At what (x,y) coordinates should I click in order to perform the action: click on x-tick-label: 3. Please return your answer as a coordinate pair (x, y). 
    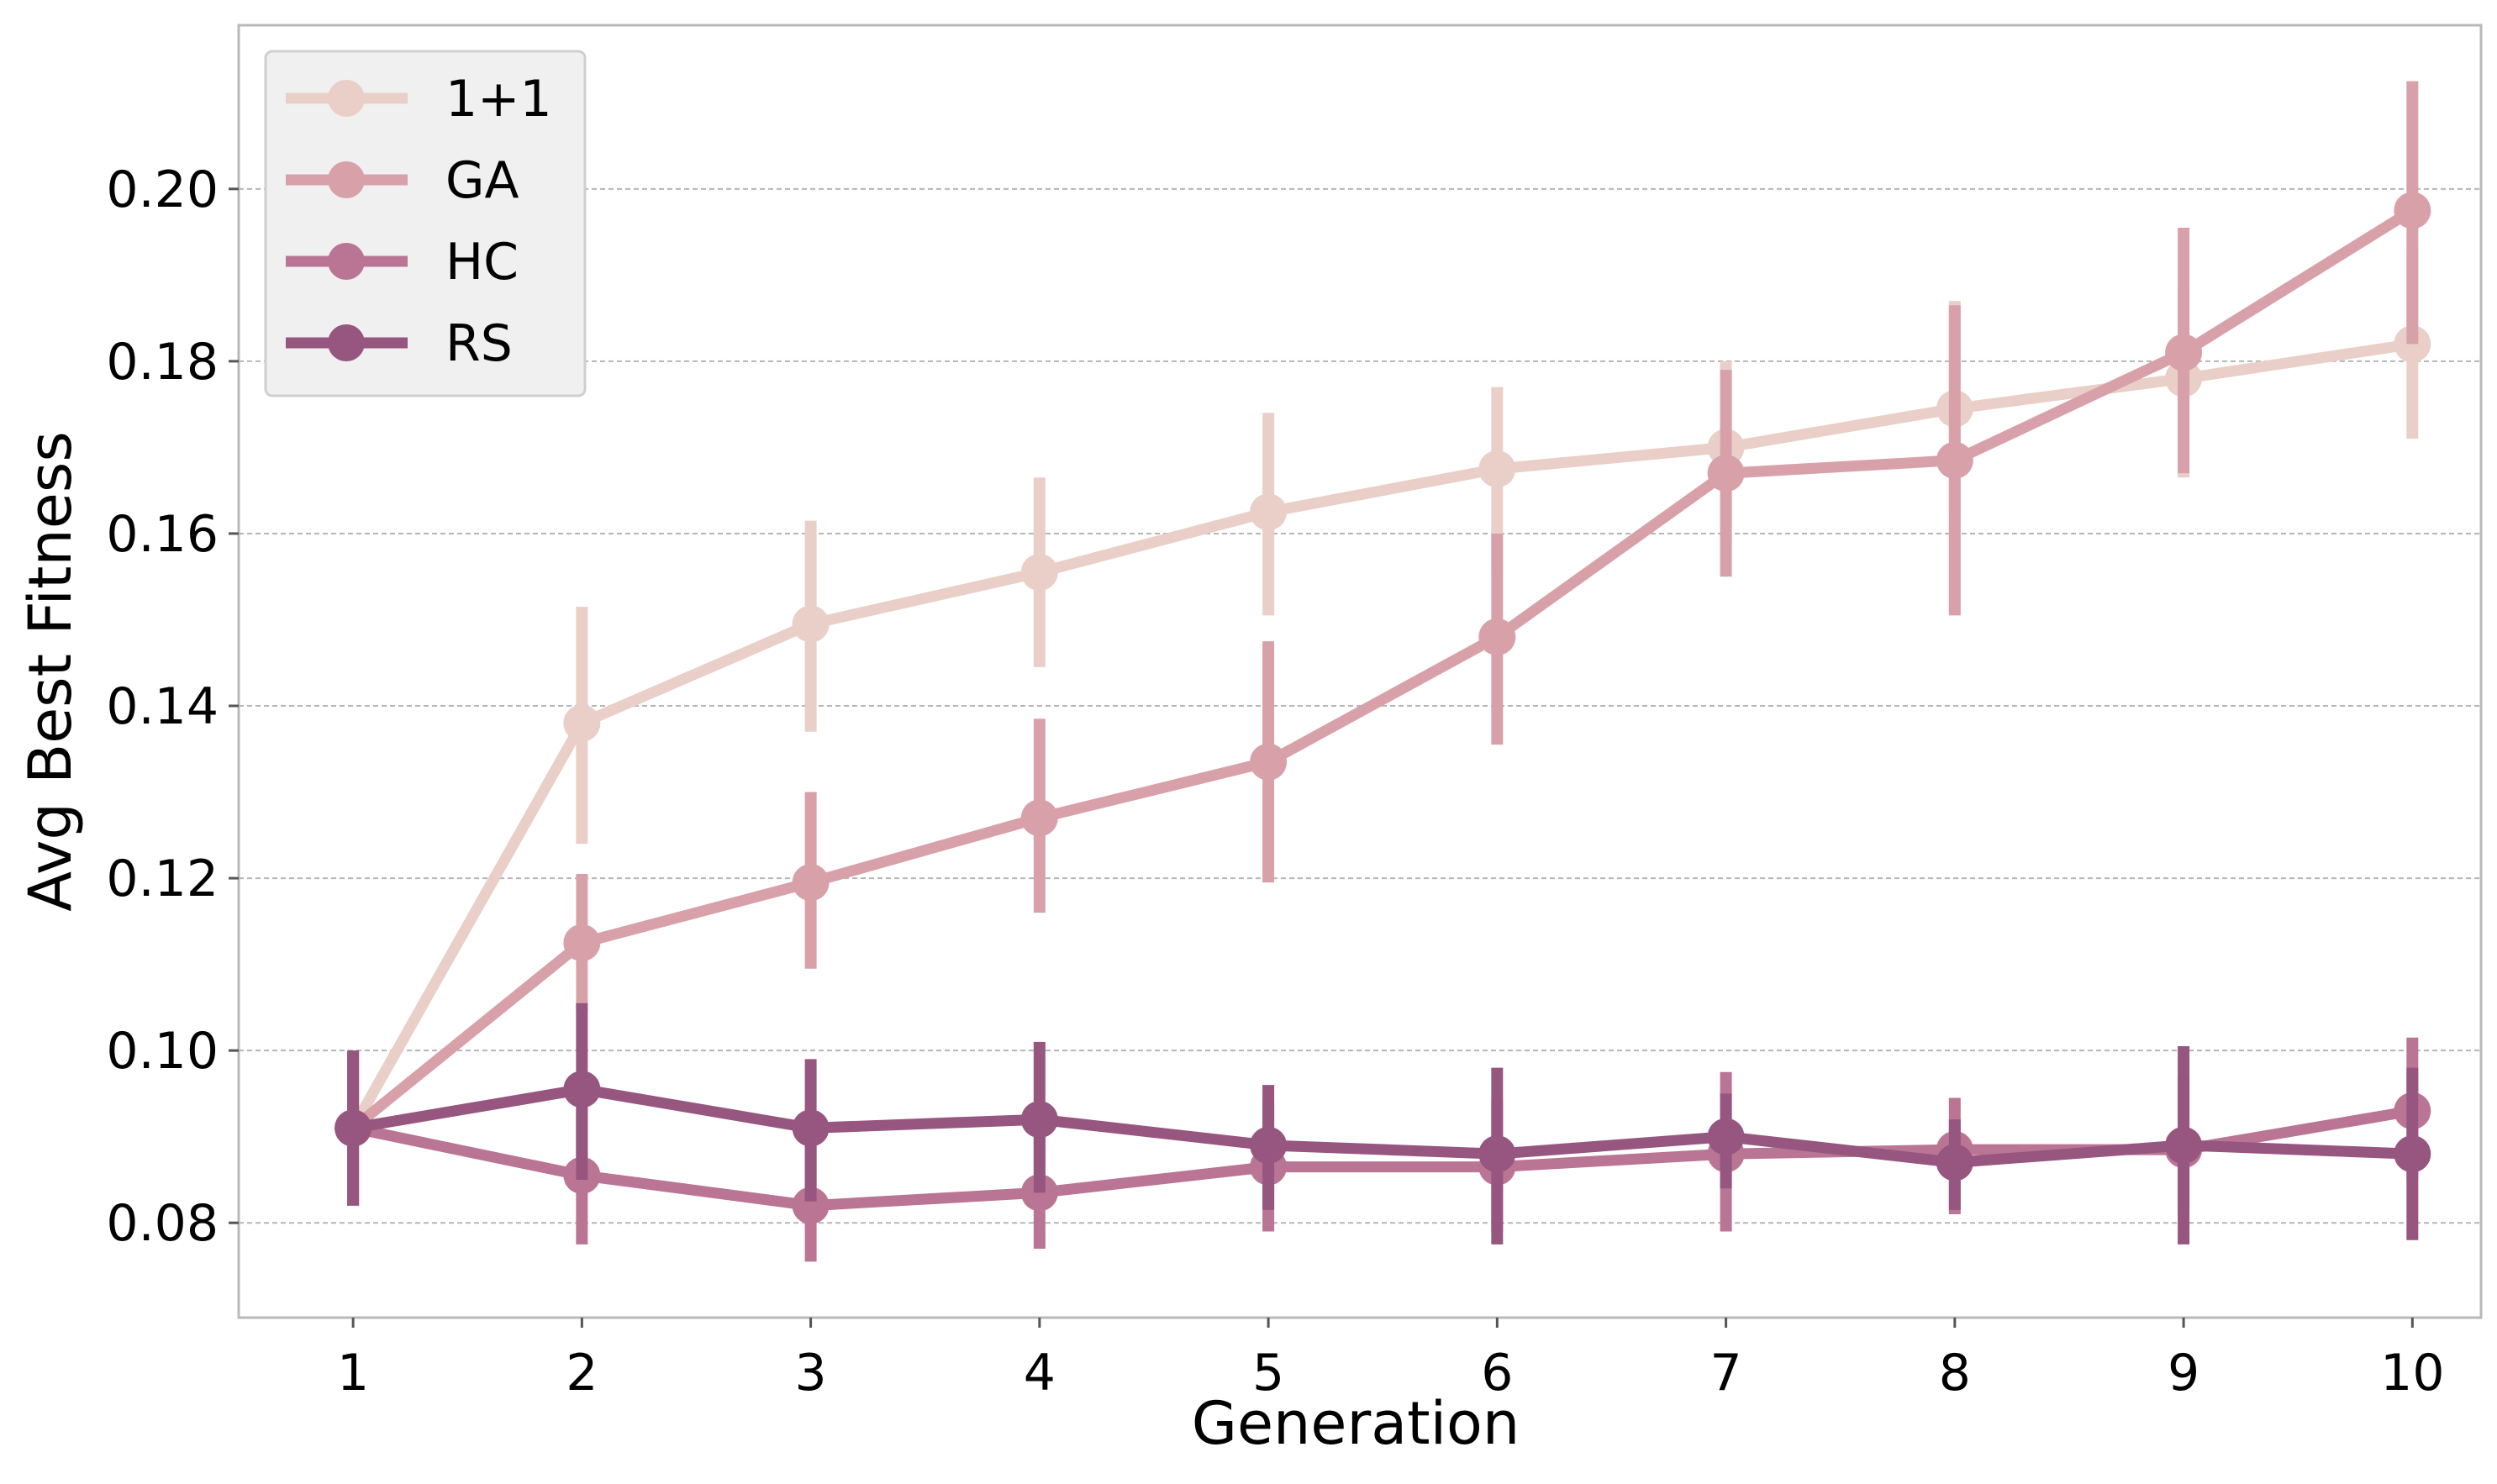
    Looking at the image, I should click on (811, 1373).